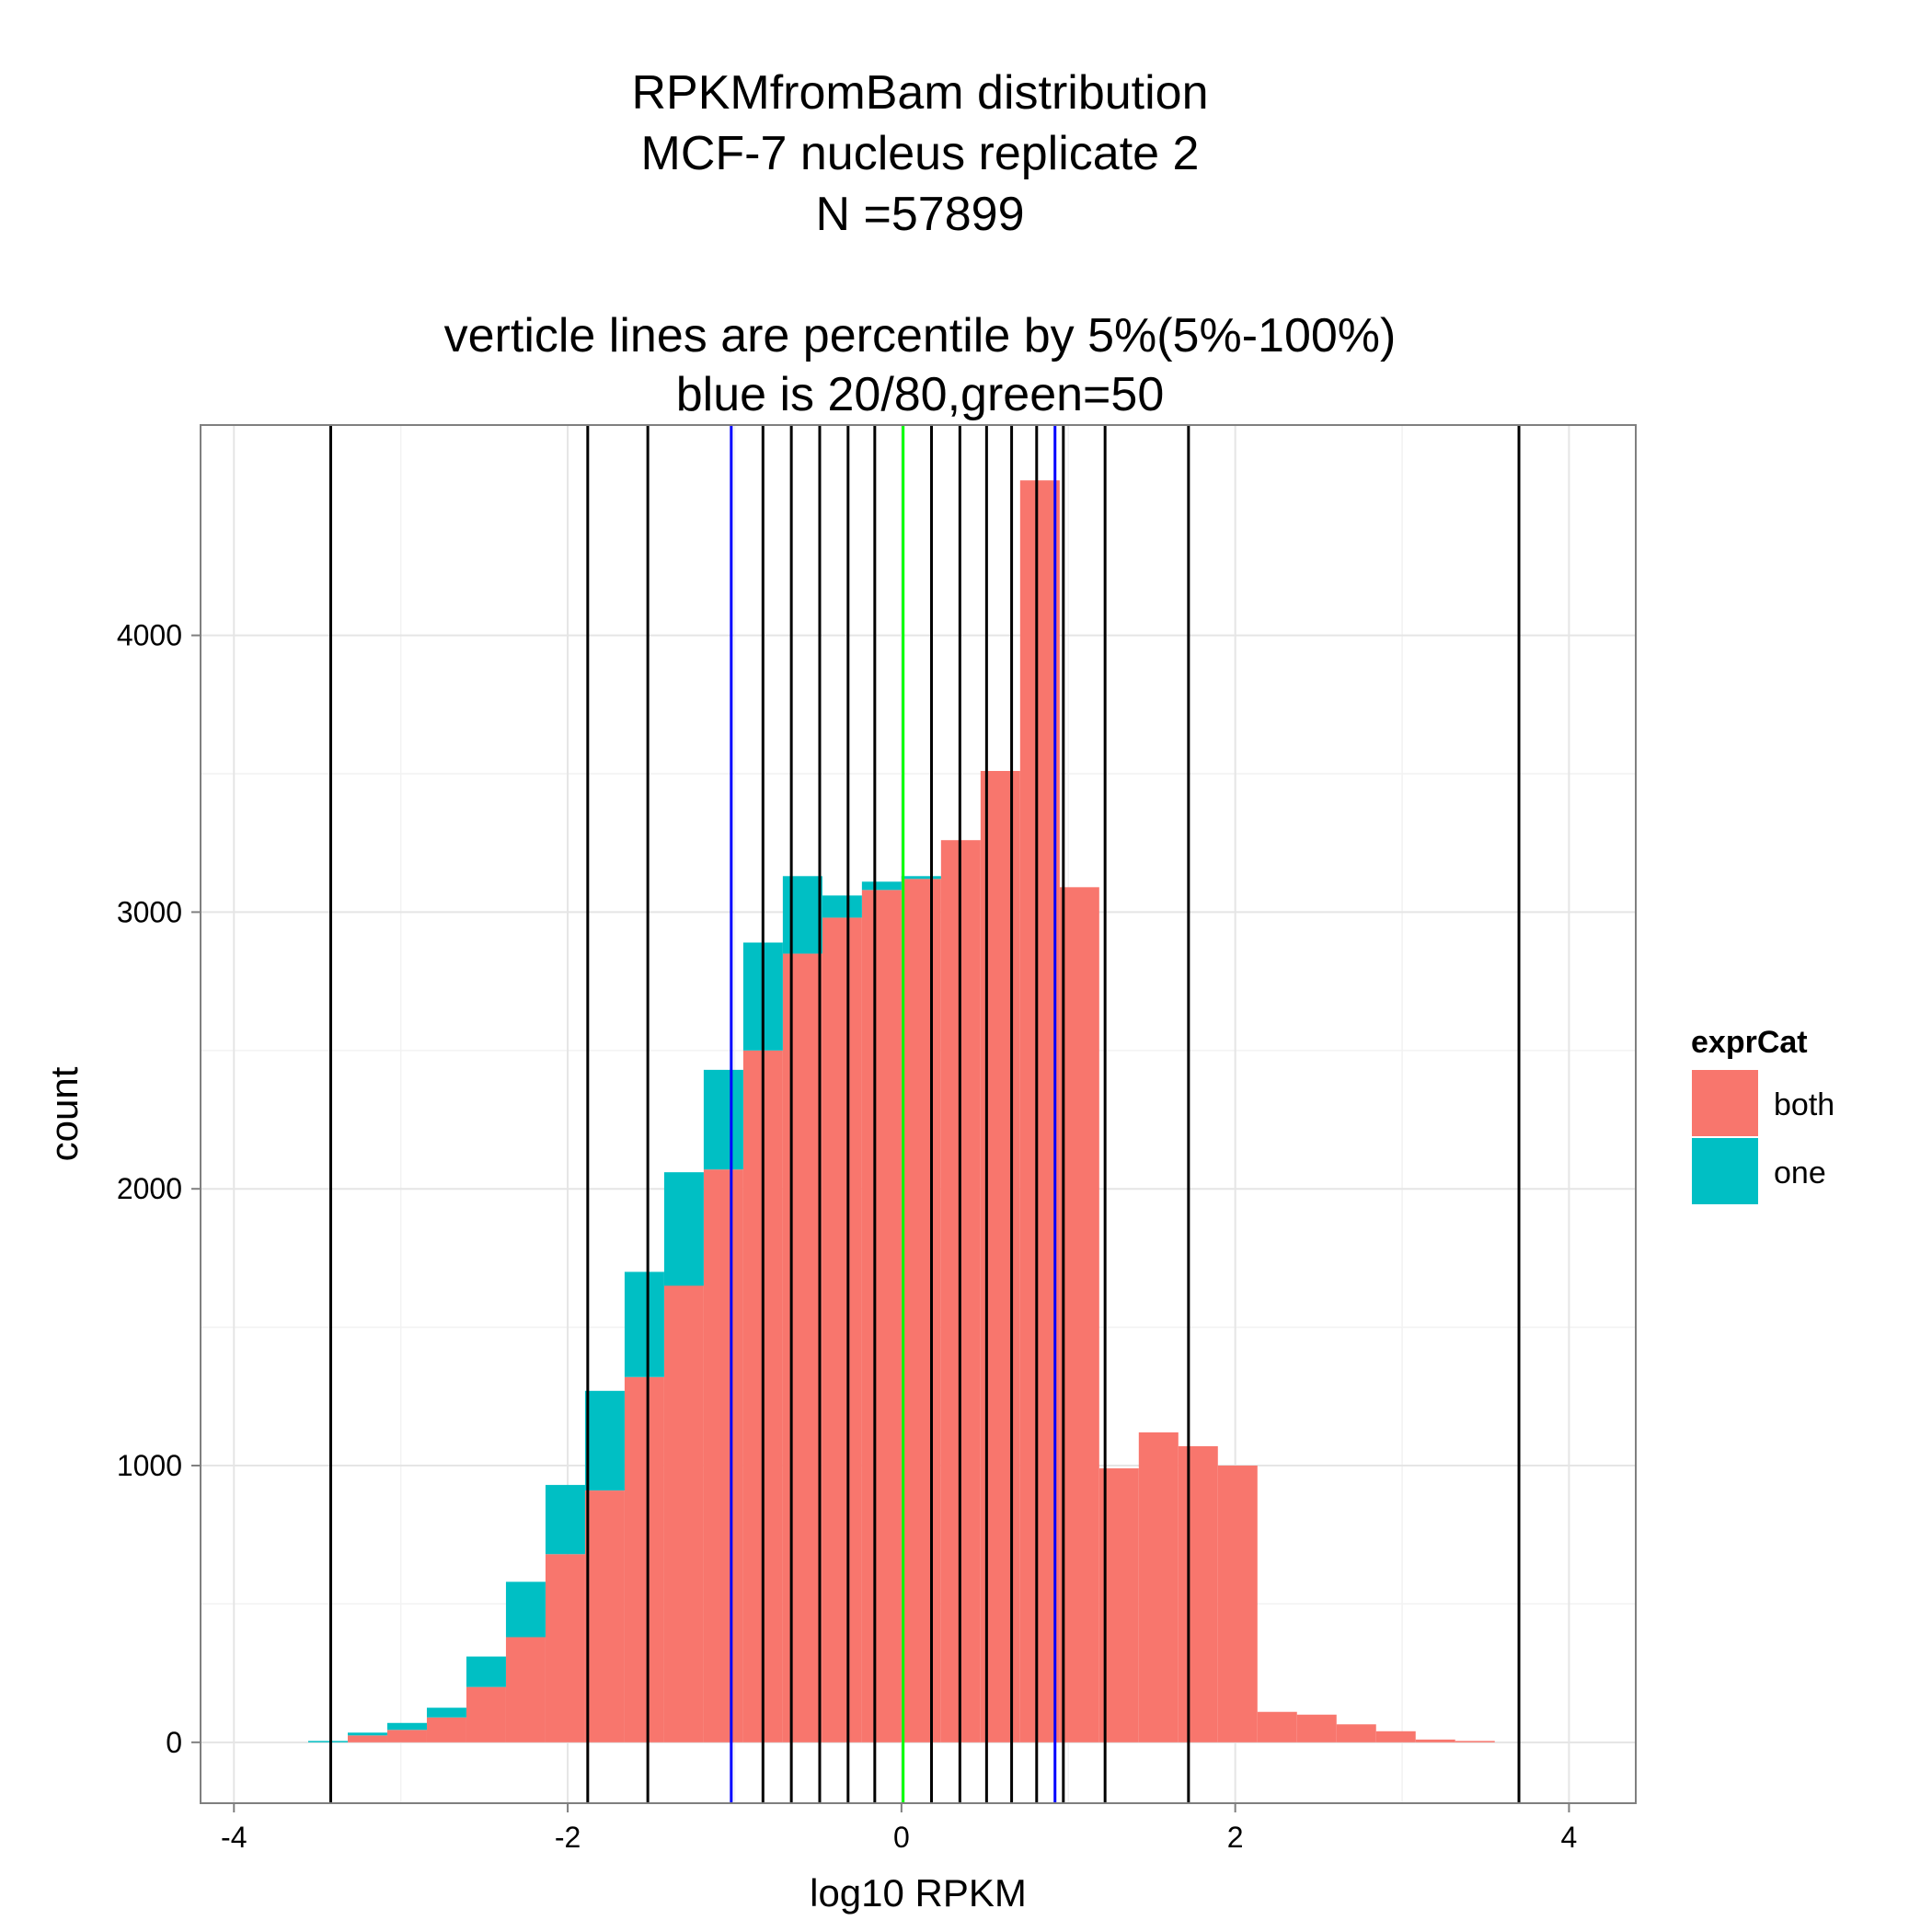 Image resolution: width=1932 pixels, height=1932 pixels. What do you see at coordinates (149, 1188) in the screenshot?
I see `y-tick-label: 2000` at bounding box center [149, 1188].